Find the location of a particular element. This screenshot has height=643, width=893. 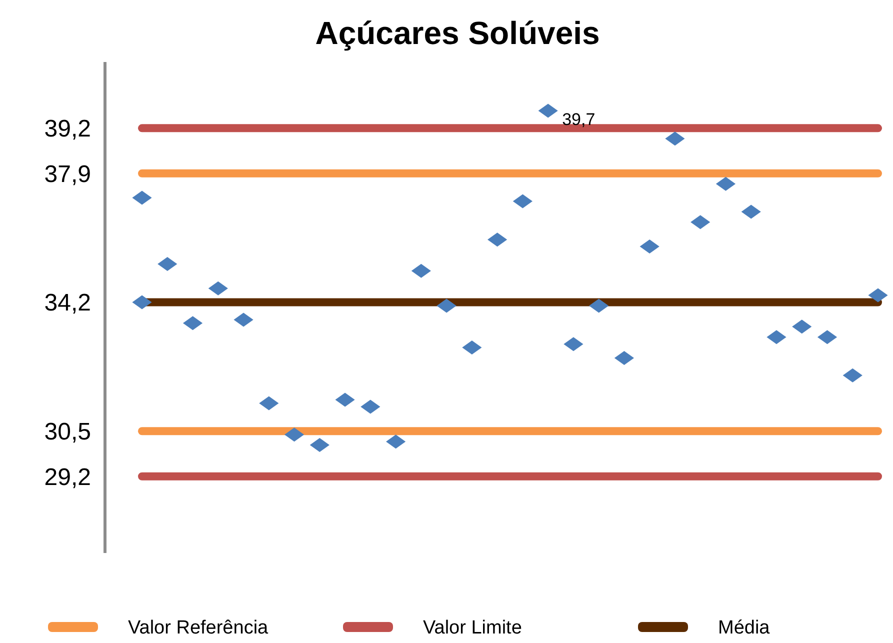

data-label: 39,7 is located at coordinates (579, 119).